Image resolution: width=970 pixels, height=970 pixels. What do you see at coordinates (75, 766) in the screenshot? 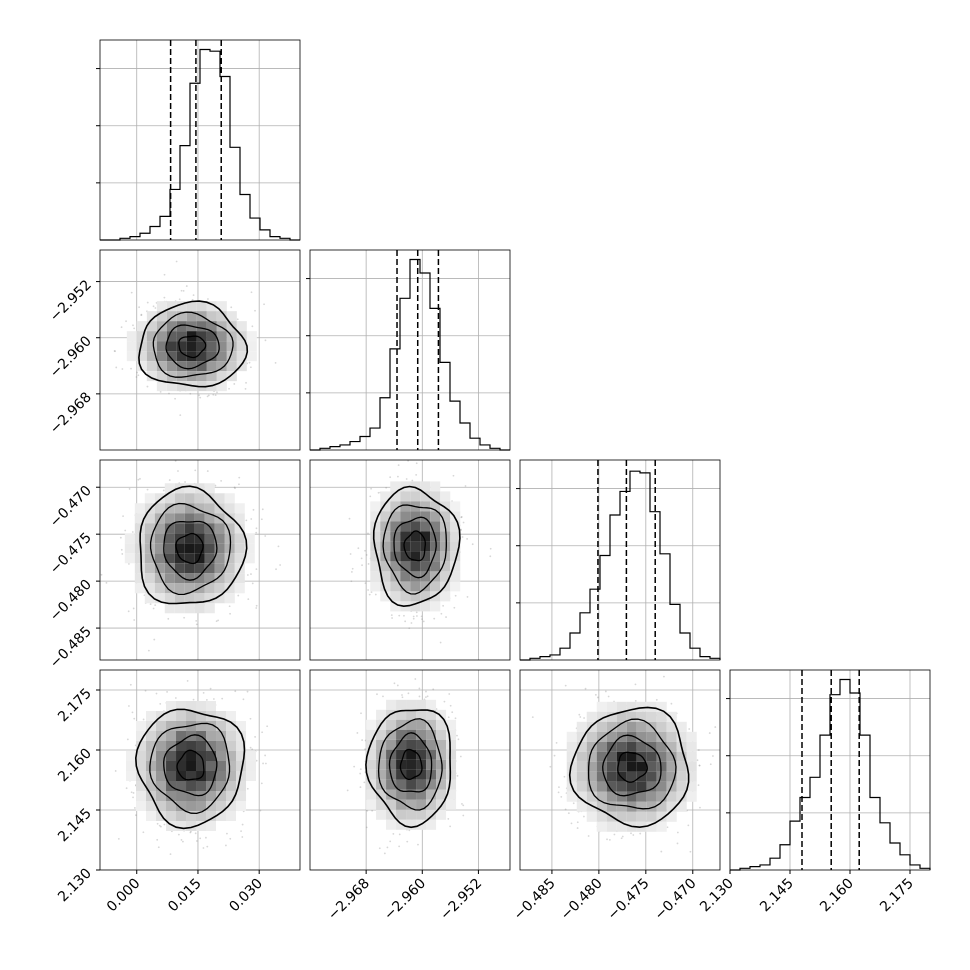
I see `y-tick-label: 2.160` at bounding box center [75, 766].